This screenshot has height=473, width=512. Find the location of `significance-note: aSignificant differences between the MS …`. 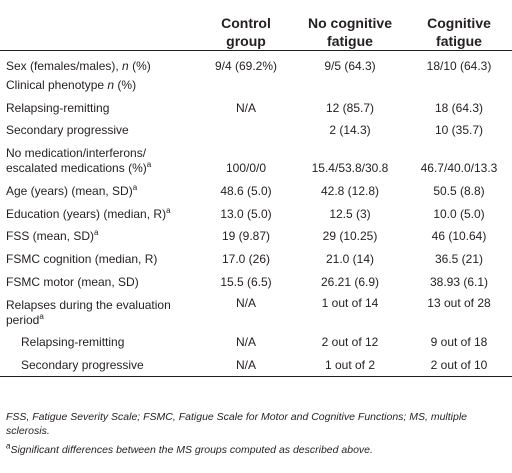

significance-note: aSignificant differences between the MS … is located at coordinates (189, 448).